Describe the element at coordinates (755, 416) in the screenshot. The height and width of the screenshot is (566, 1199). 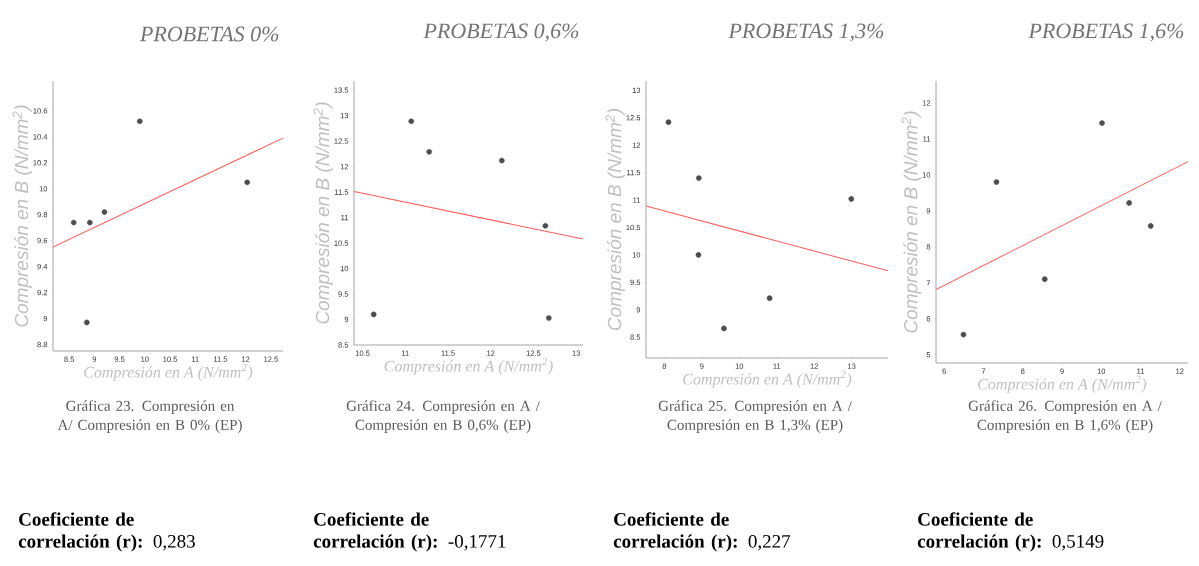
I see `text: Gráfica 25. Compresión en A / Compresión en B 1,3% (EP)` at that location.